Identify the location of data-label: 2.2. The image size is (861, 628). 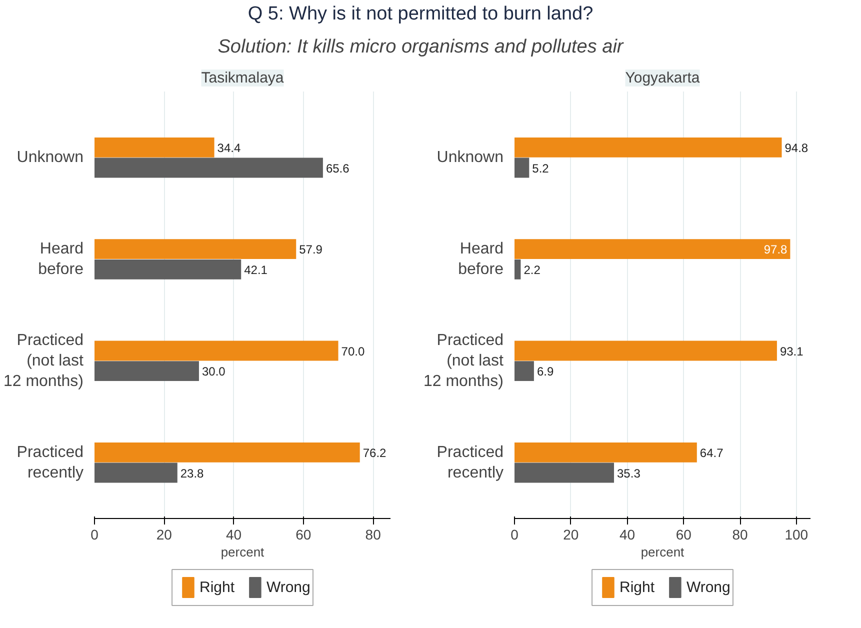
(532, 269).